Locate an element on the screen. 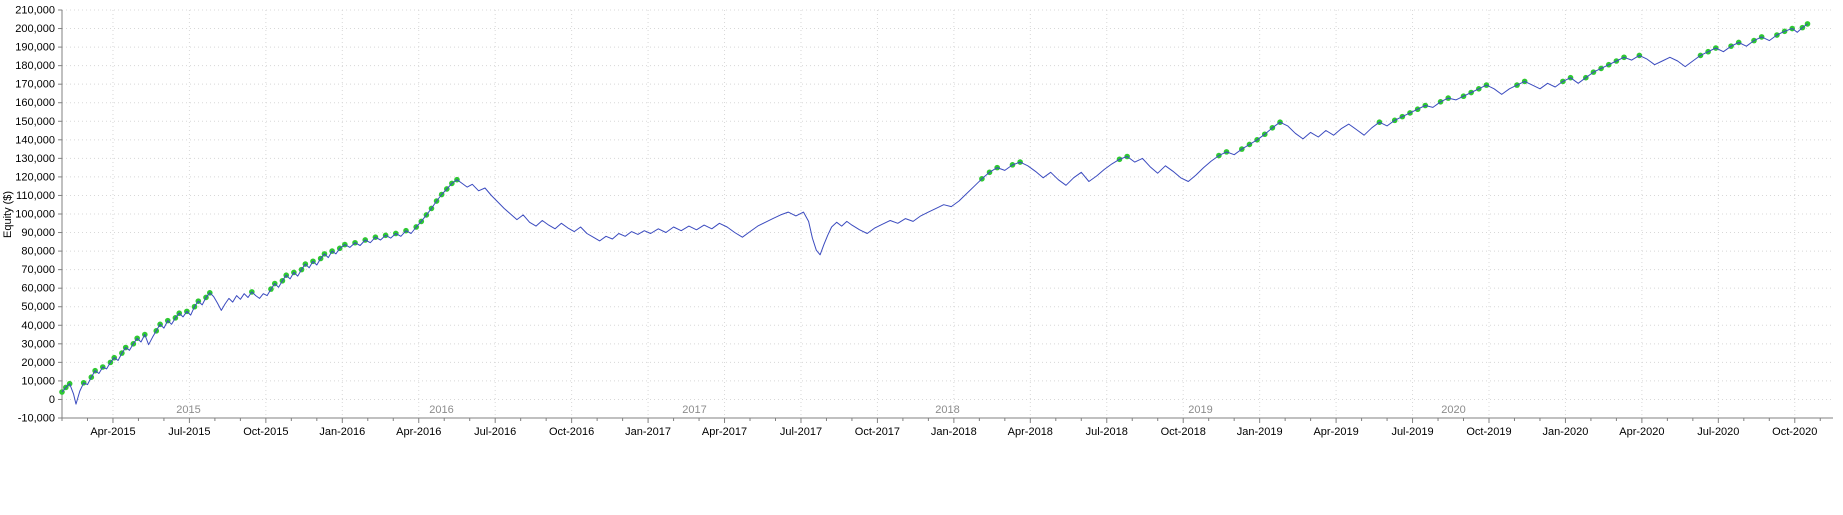 This screenshot has height=515, width=1843. year-labels: 2015 2016 2017 2018 2019 2020 is located at coordinates (820, 410).